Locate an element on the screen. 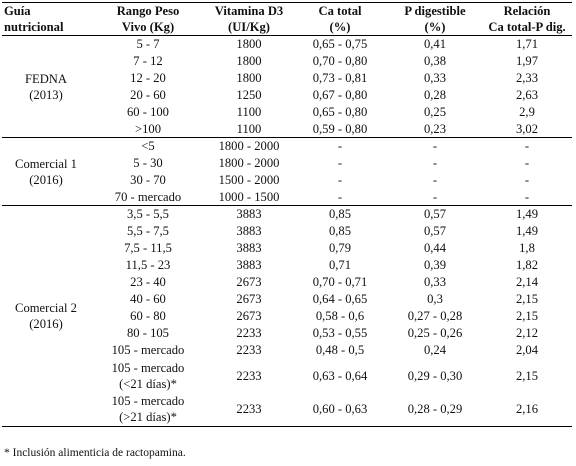  cell-peso: 7,5 - 11,5 is located at coordinates (148, 248).